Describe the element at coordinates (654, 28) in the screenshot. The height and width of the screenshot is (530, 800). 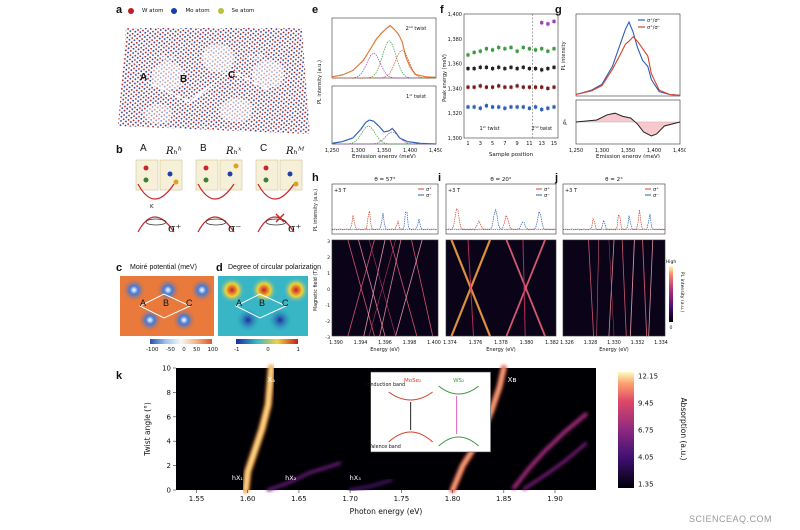
I see `legend-label: σ⁺/σ⁻` at that location.